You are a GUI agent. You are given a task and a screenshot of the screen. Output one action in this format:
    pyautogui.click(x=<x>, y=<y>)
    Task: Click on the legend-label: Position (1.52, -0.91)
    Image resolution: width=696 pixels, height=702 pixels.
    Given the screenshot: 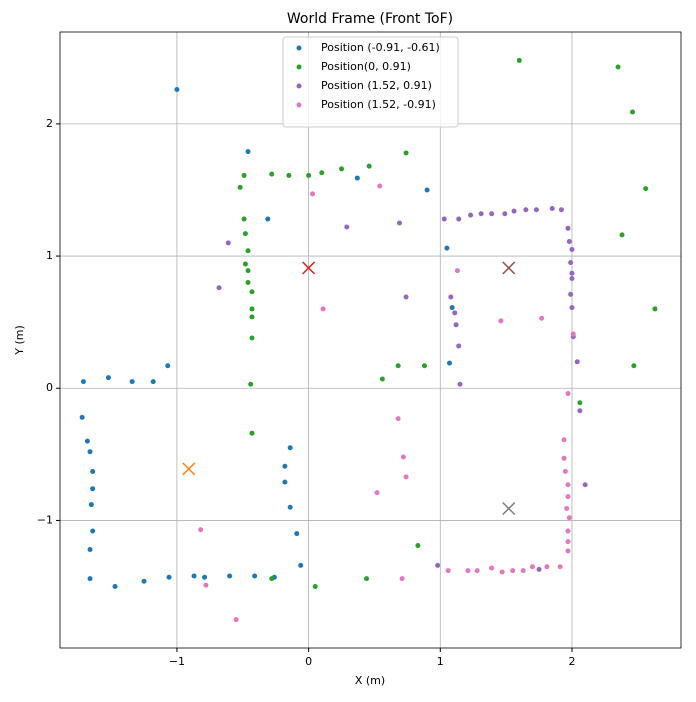 What is the action you would take?
    pyautogui.click(x=378, y=104)
    